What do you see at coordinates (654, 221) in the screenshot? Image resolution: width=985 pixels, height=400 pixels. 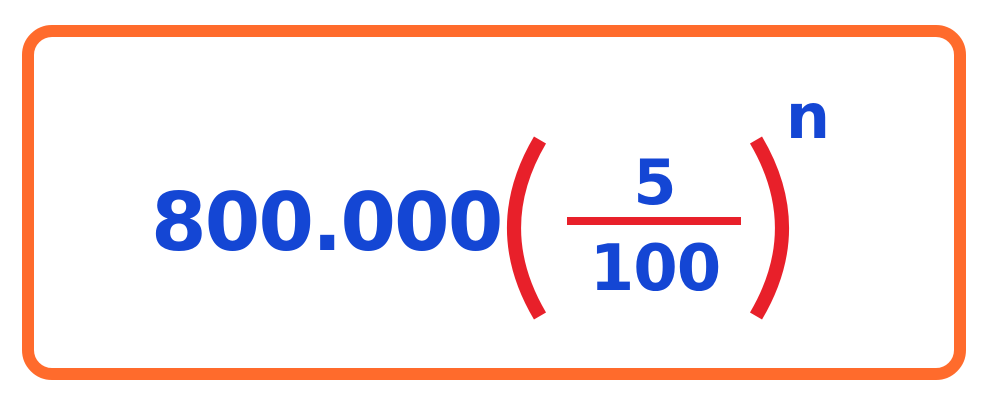 I see `fraction-bar` at bounding box center [654, 221].